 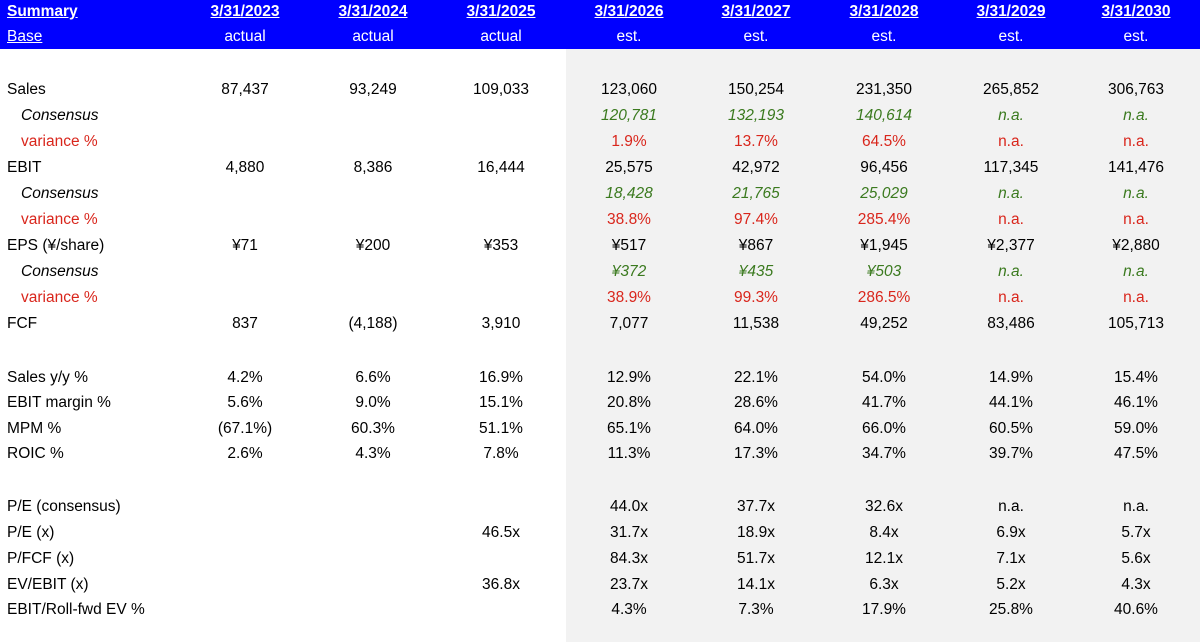 What do you see at coordinates (629, 377) in the screenshot?
I see `cell-value: 12.9%` at bounding box center [629, 377].